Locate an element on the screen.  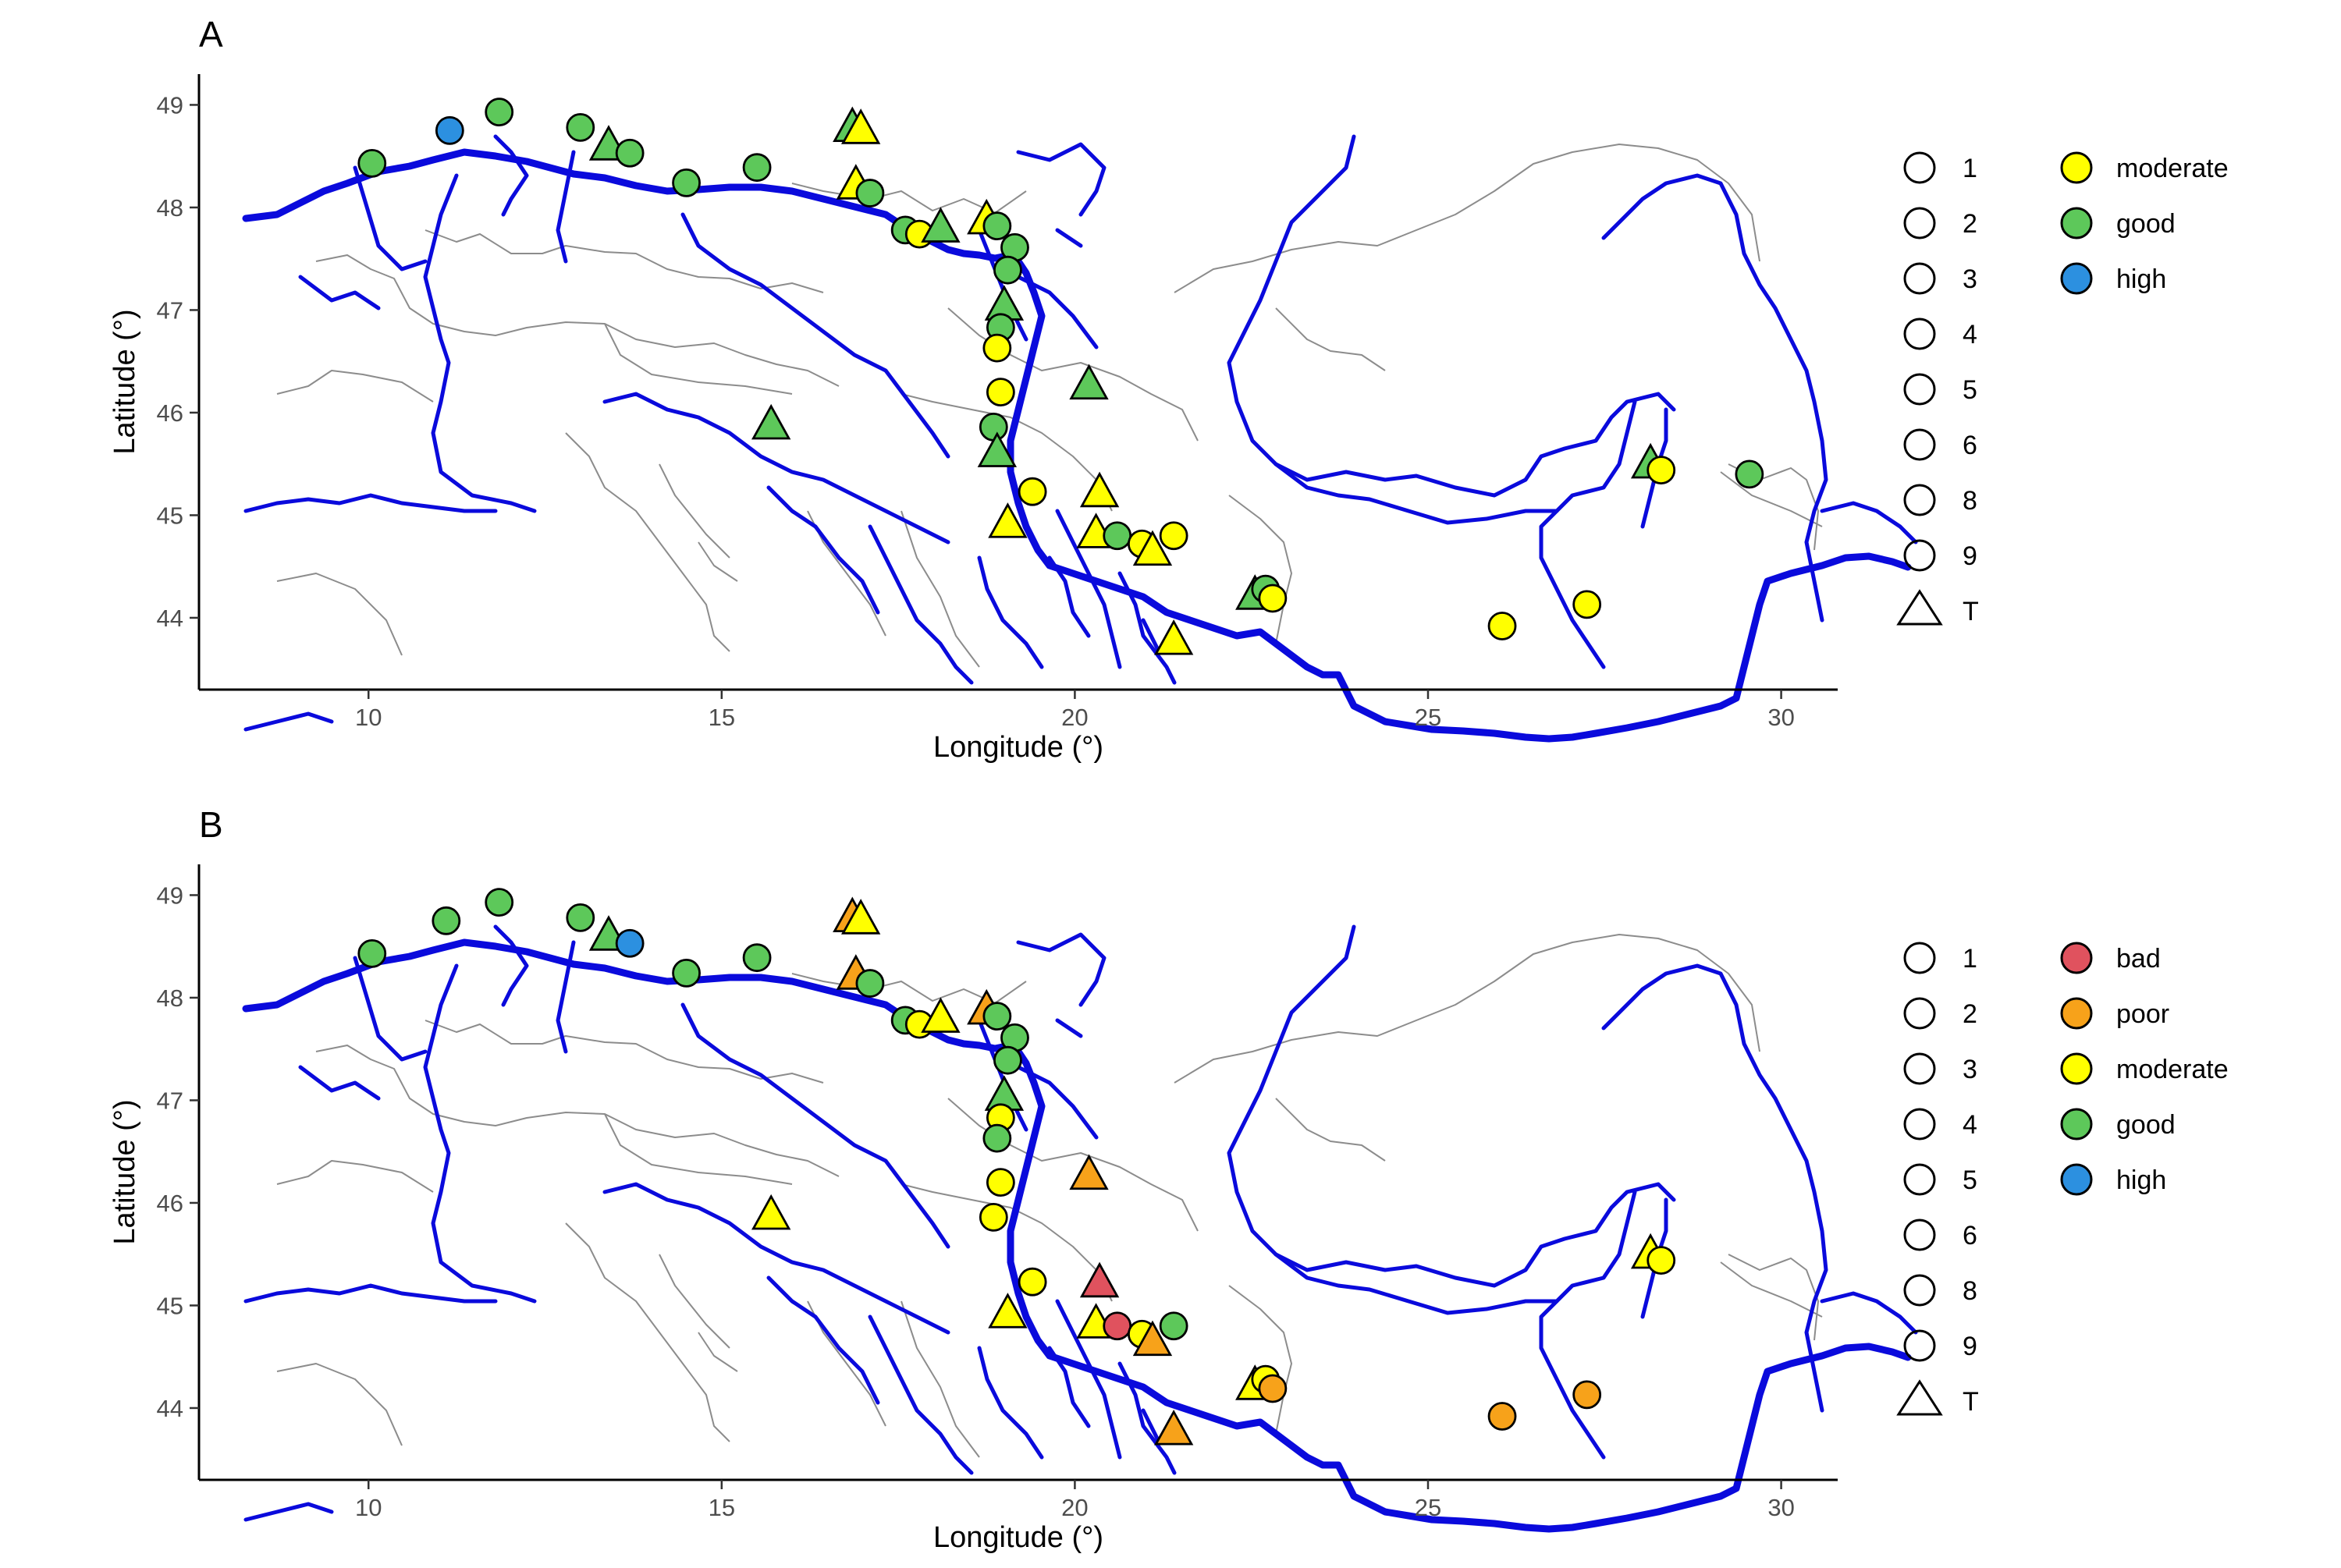
status-legend-label: good is located at coordinates (2146, 1125).